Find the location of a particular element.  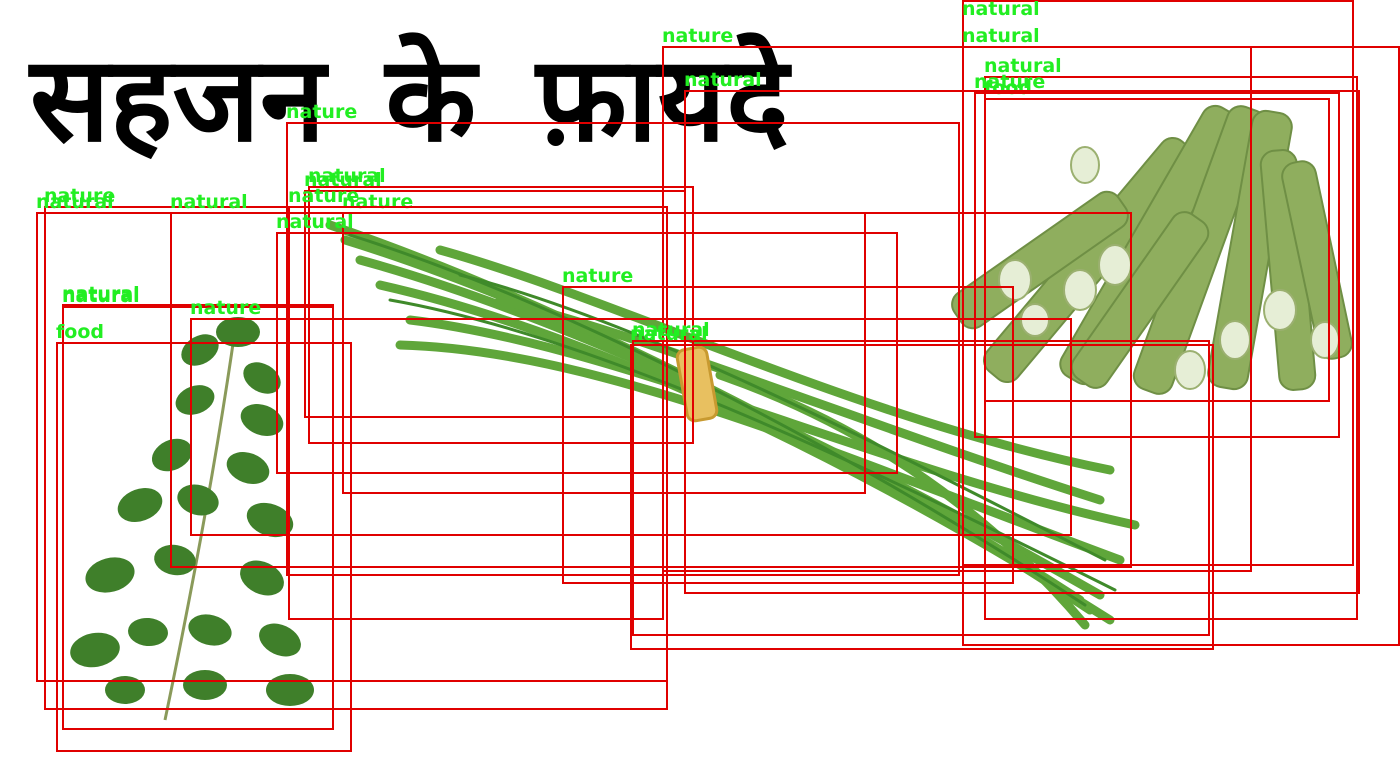

title-word: के is located at coordinates (431, 99).